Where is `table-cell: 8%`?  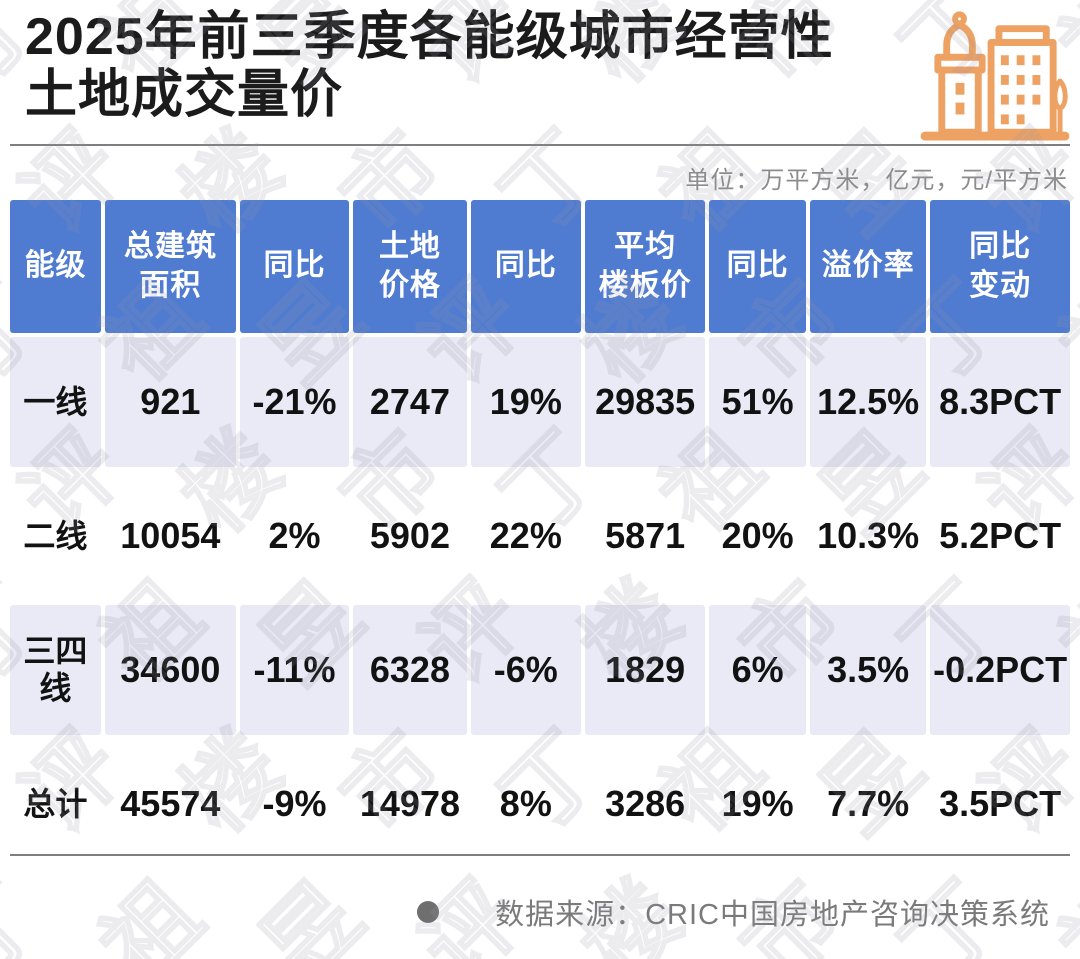
table-cell: 8% is located at coordinates (525, 804).